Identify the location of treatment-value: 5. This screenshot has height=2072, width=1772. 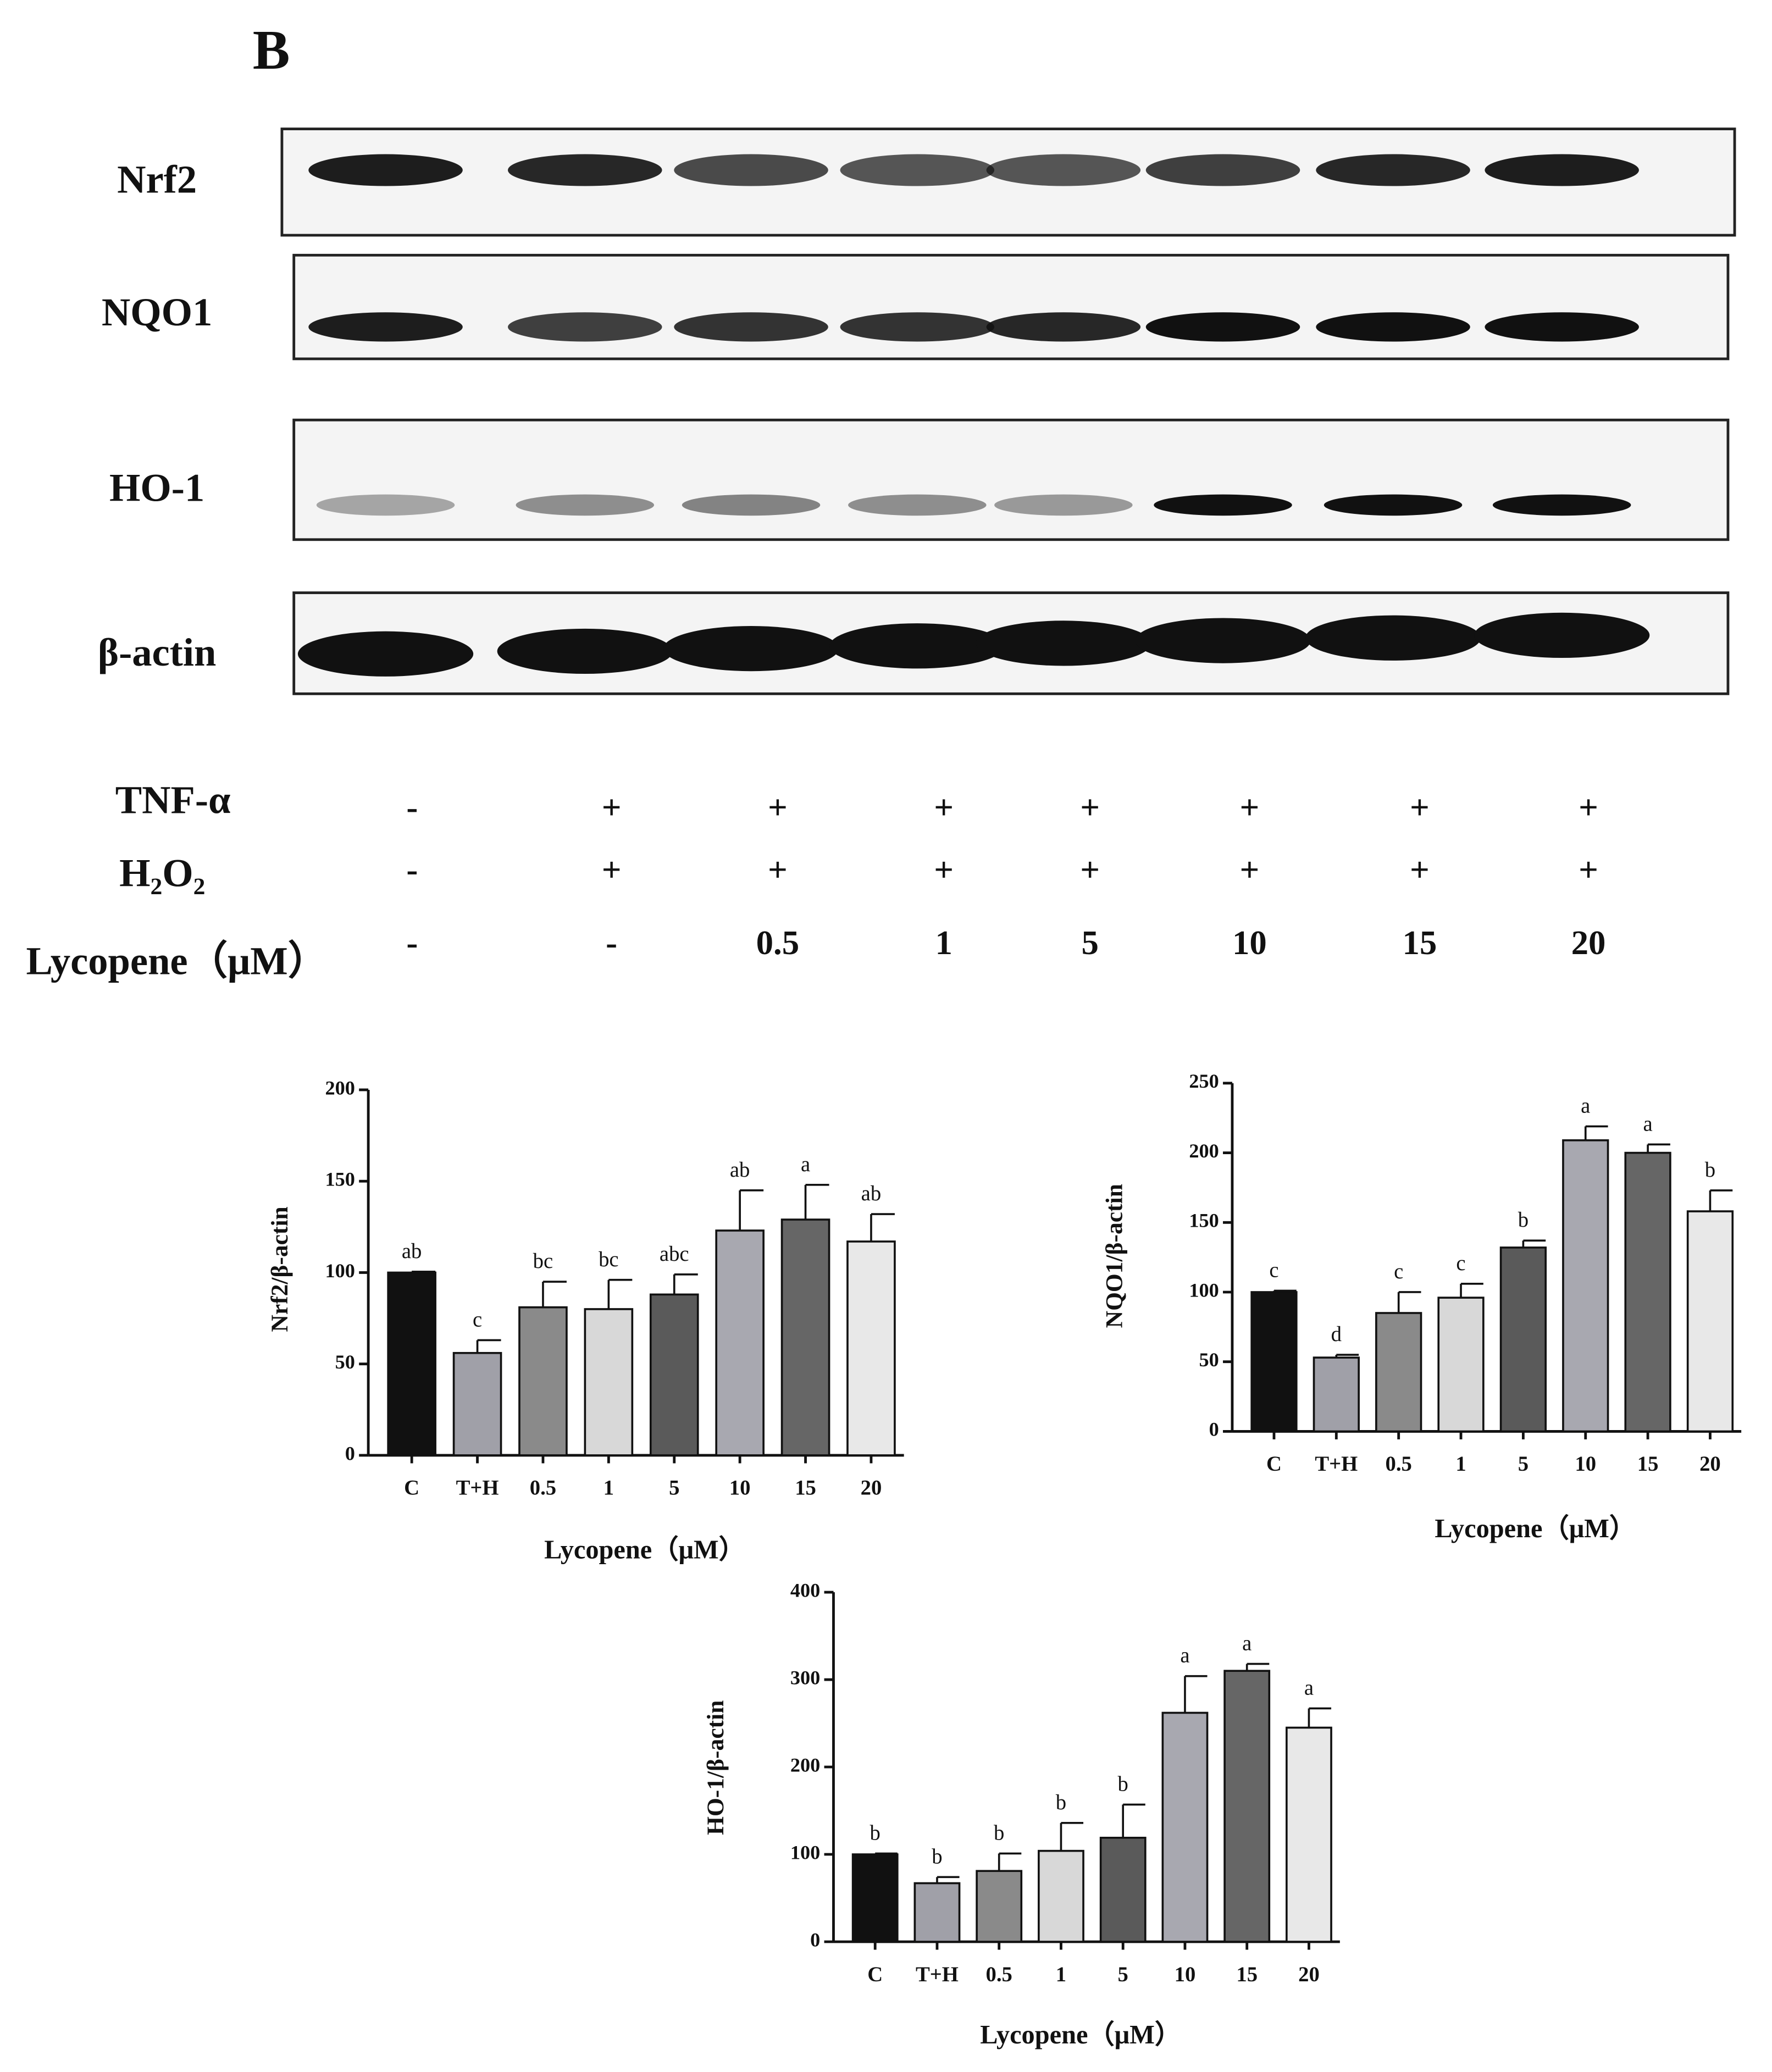
(1089, 942).